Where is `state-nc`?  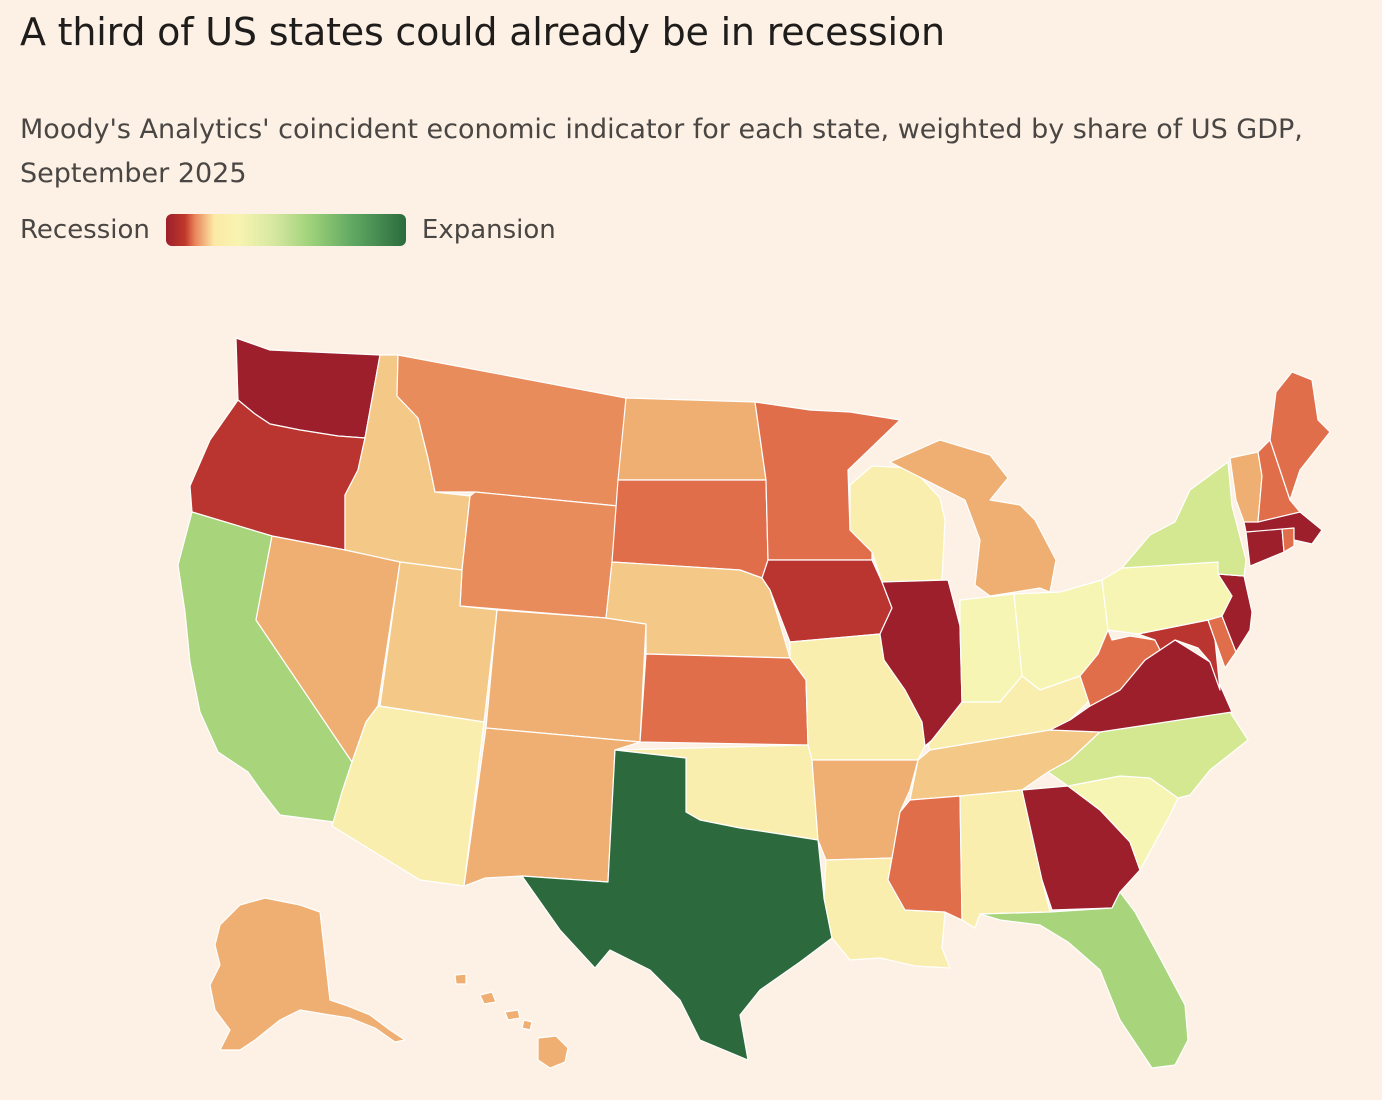 state-nc is located at coordinates (1148, 755).